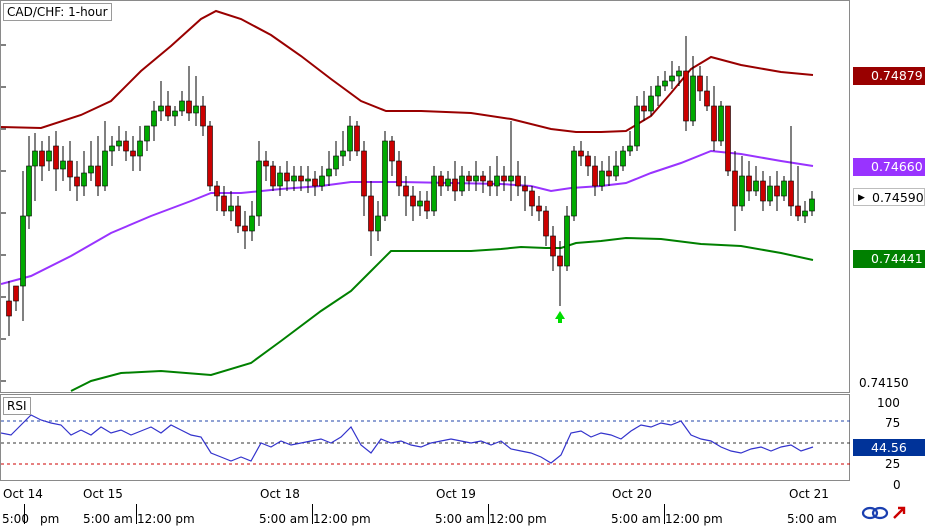 This screenshot has width=925, height=526. What do you see at coordinates (889, 259) in the screenshot?
I see `lower-band-tag: 0.74441` at bounding box center [889, 259].